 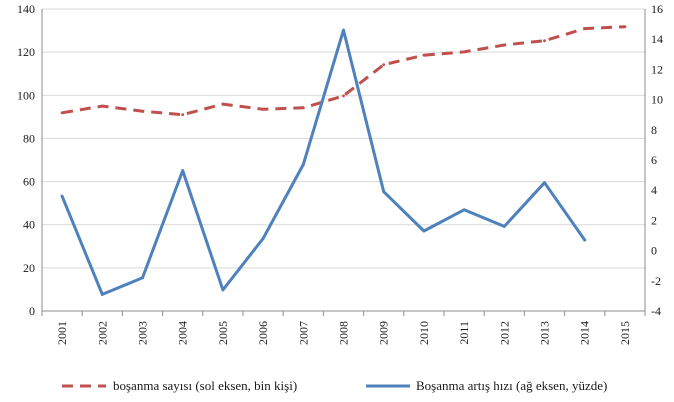 I want to click on x-tick-label: 2011, so click(x=464, y=333).